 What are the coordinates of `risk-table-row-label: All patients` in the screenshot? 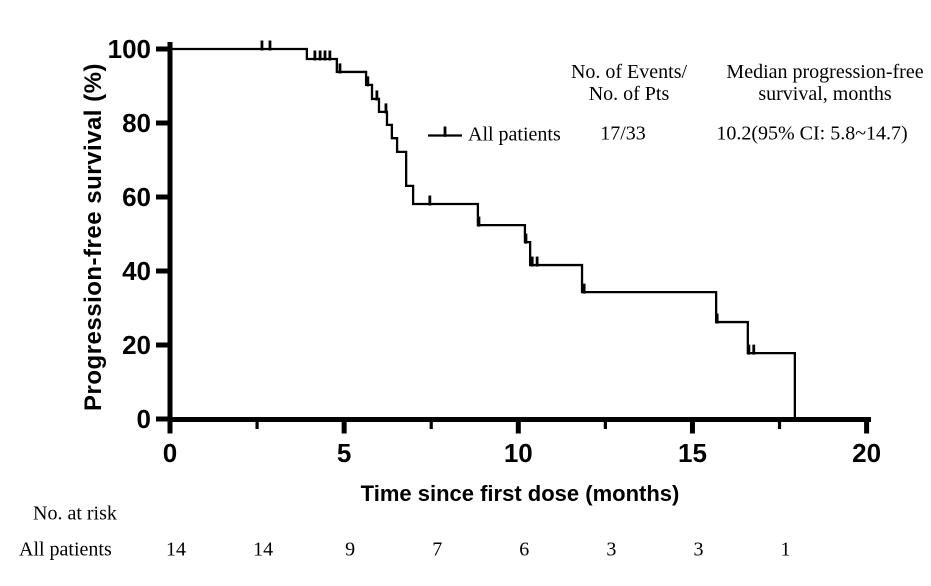 It's located at (65, 549).